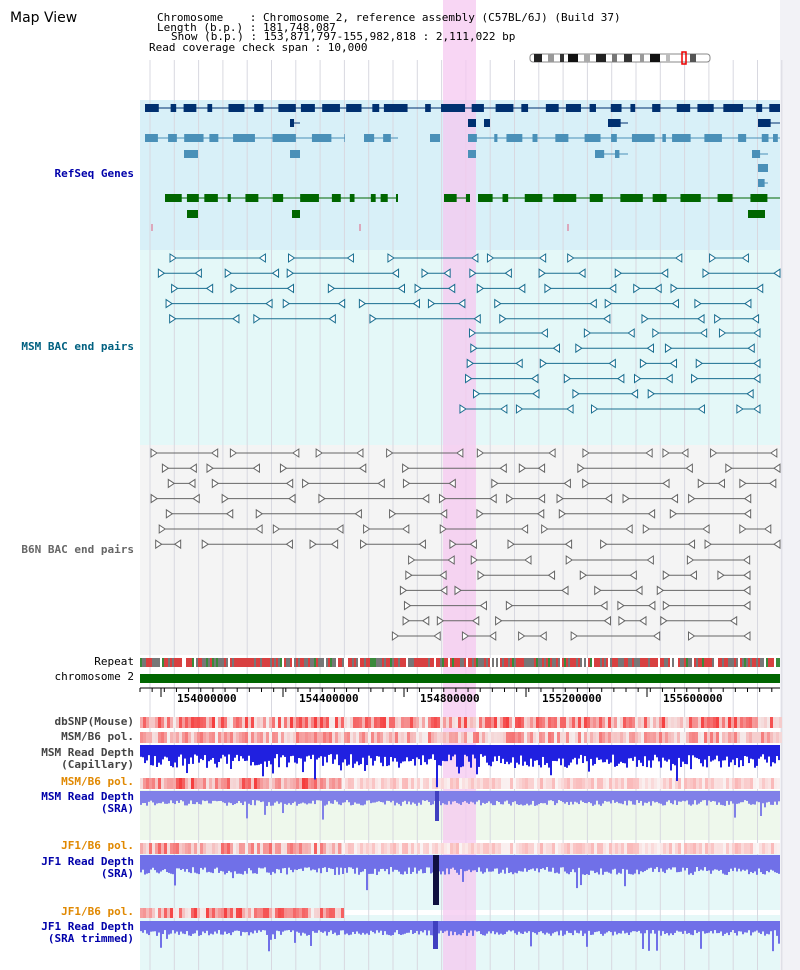 The image size is (800, 970). What do you see at coordinates (460, 678) in the screenshot?
I see `chromosome-bar` at bounding box center [460, 678].